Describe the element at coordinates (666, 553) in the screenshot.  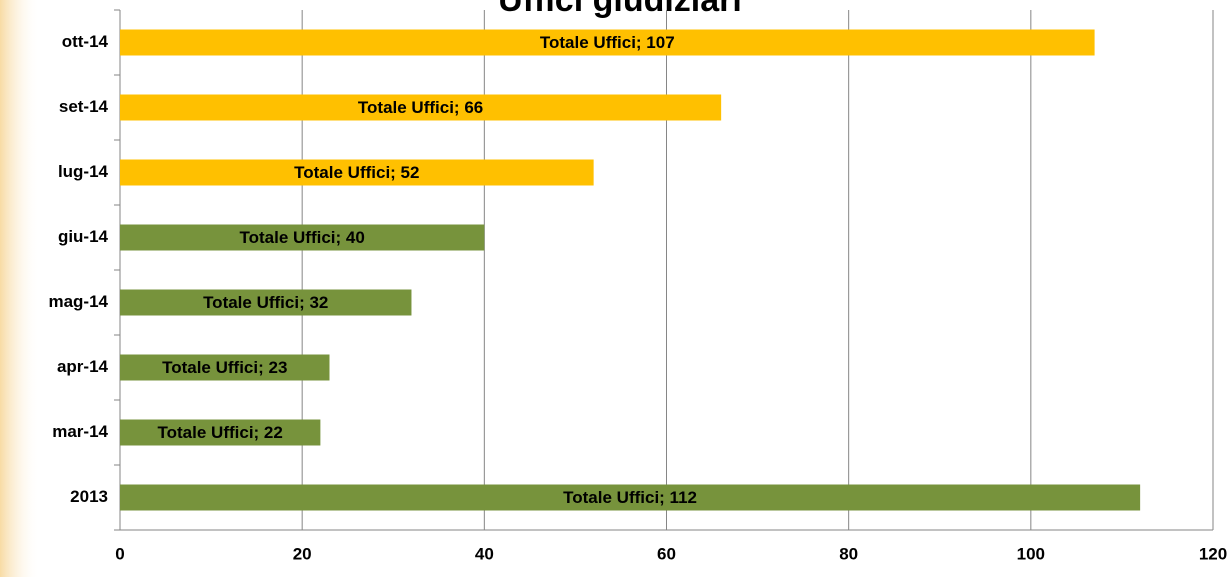
I see `x-tick-label: 60` at that location.